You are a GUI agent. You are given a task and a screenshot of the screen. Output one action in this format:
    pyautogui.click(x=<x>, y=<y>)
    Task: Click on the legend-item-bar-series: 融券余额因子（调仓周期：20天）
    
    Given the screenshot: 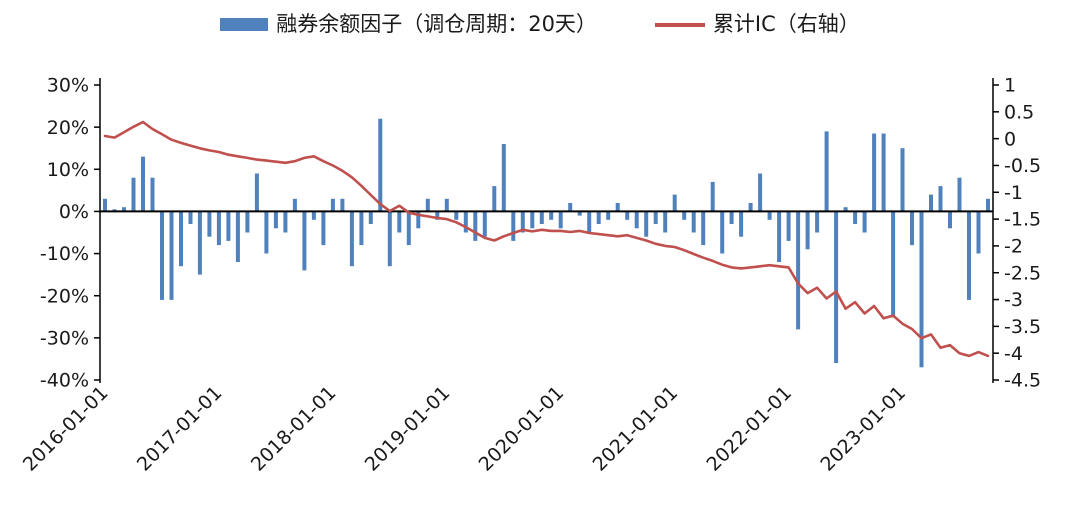 What is the action you would take?
    pyautogui.click(x=408, y=24)
    